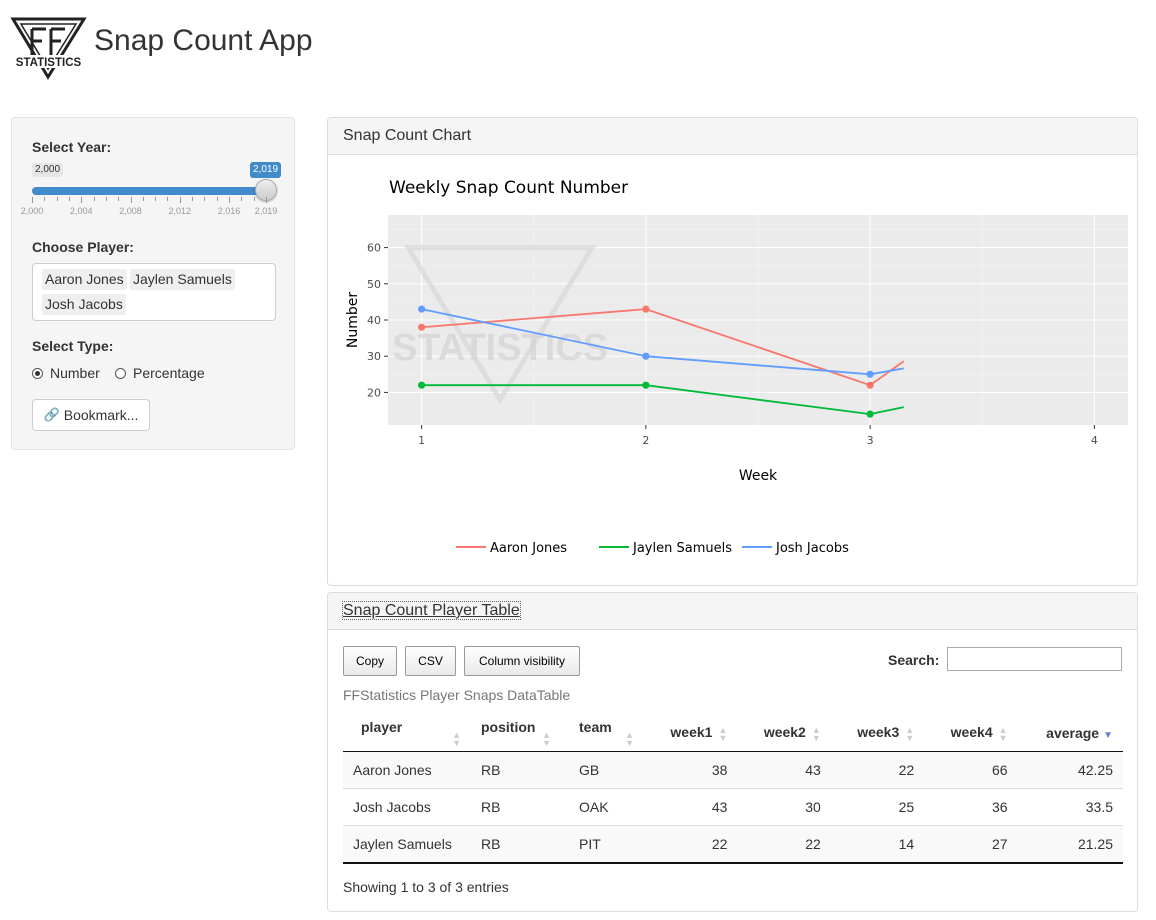 This screenshot has height=920, width=1156. What do you see at coordinates (182, 279) in the screenshot?
I see `player-chip: Jaylen Samuels` at bounding box center [182, 279].